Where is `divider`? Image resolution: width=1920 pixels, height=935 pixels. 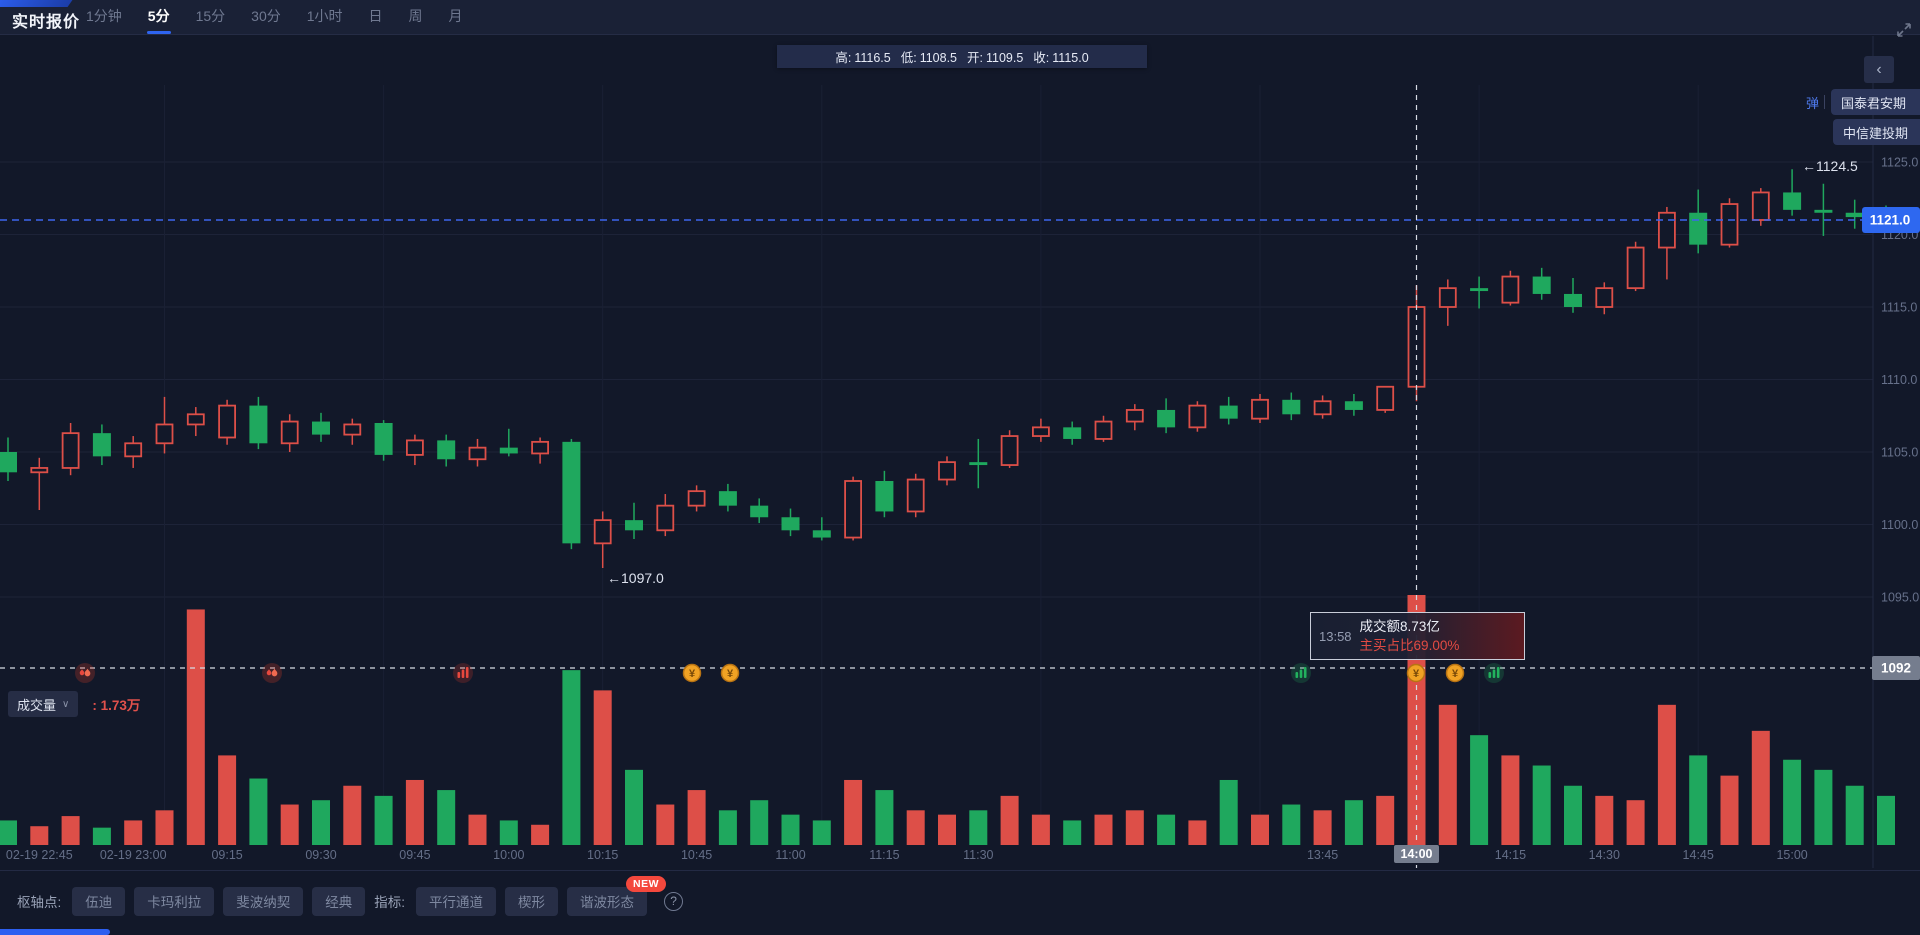 divider is located at coordinates (1825, 102).